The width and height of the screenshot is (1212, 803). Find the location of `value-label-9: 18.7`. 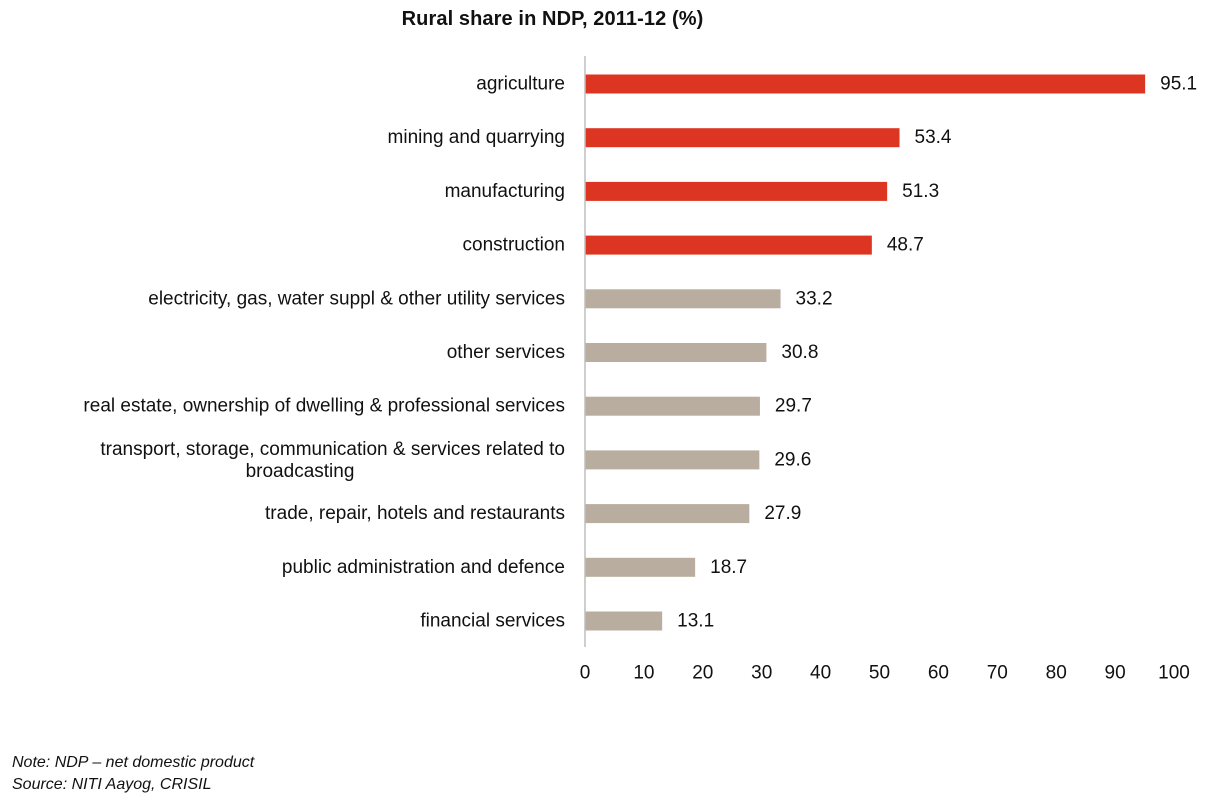

value-label-9: 18.7 is located at coordinates (728, 567).